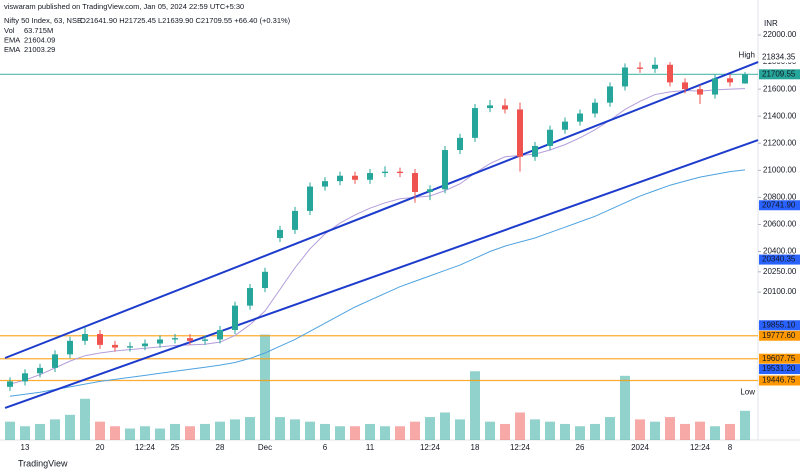  What do you see at coordinates (39, 49) in the screenshot?
I see `indicator-value: 21003.29` at bounding box center [39, 49].